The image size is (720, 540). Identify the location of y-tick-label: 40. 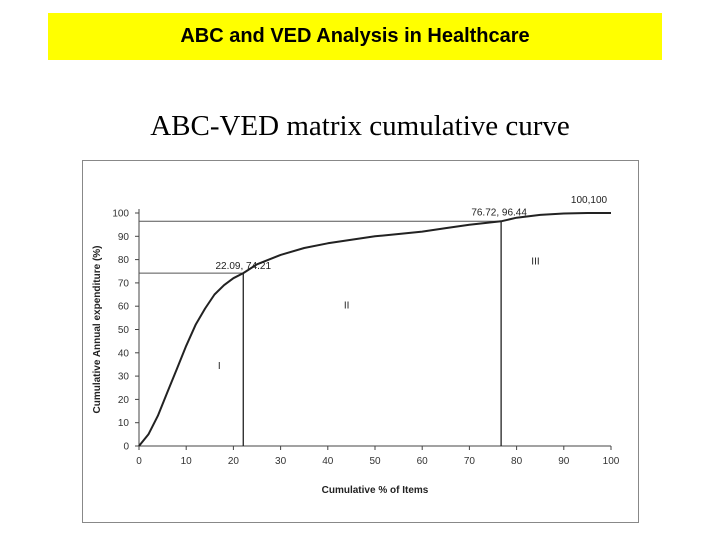
(124, 353).